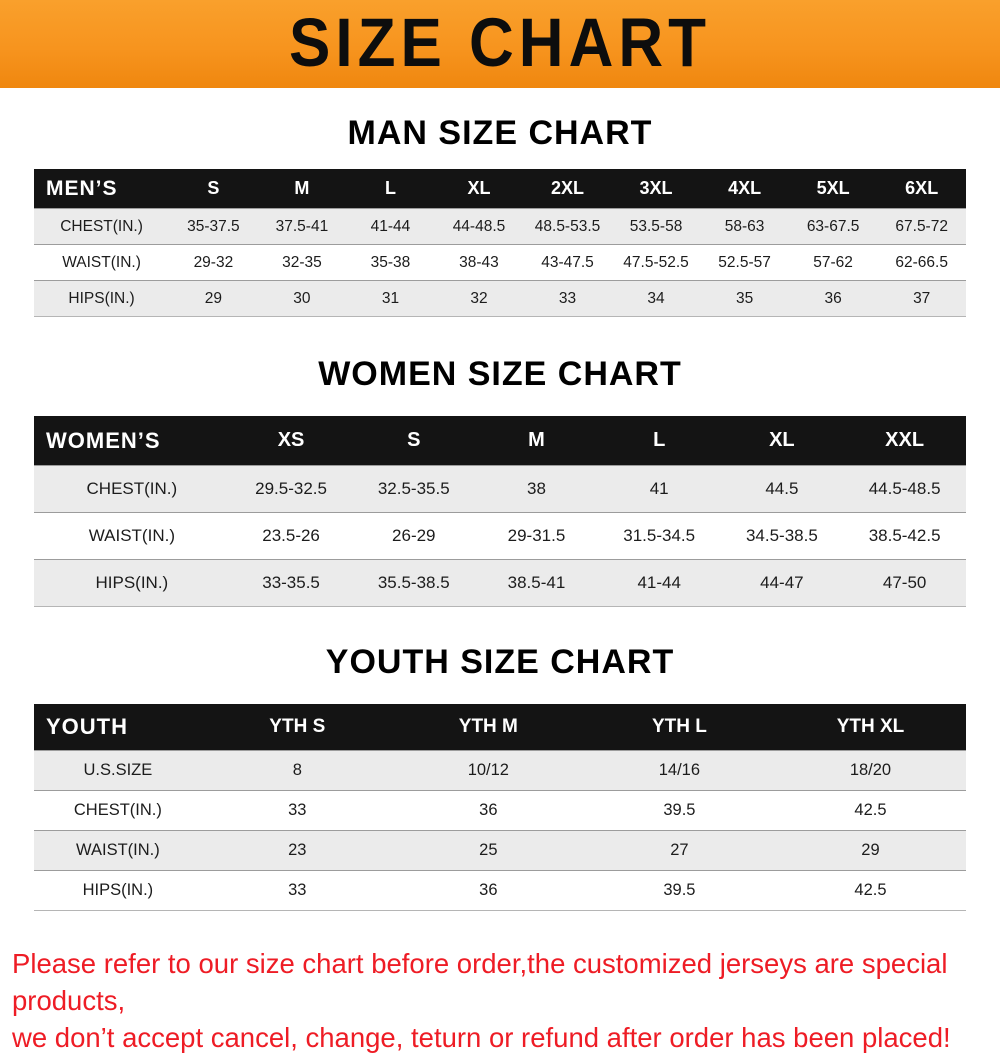 Image resolution: width=1000 pixels, height=1056 pixels. I want to click on size-value-cell: 31, so click(390, 298).